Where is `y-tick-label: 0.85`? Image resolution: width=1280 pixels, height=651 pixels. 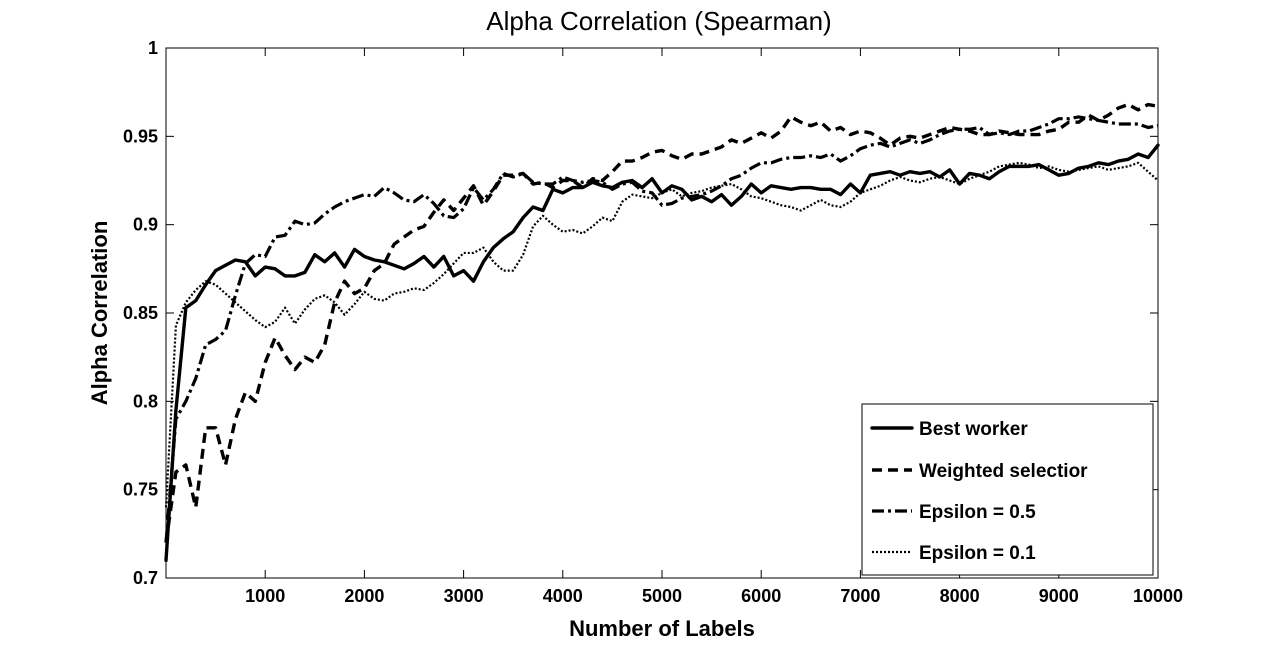
y-tick-label: 0.85 is located at coordinates (140, 313).